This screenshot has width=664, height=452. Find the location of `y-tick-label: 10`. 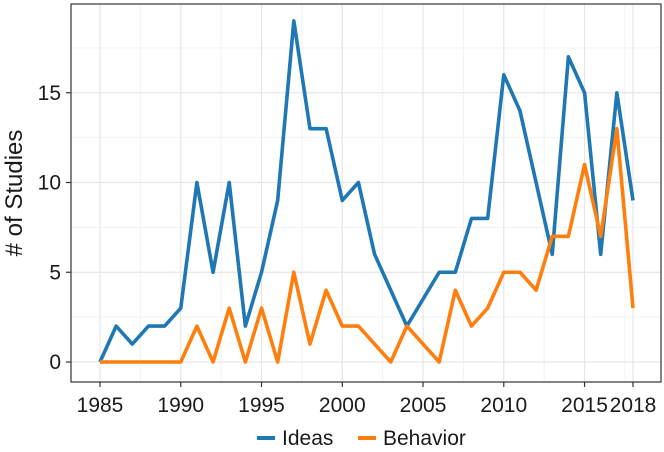

y-tick-label: 10 is located at coordinates (49, 183).